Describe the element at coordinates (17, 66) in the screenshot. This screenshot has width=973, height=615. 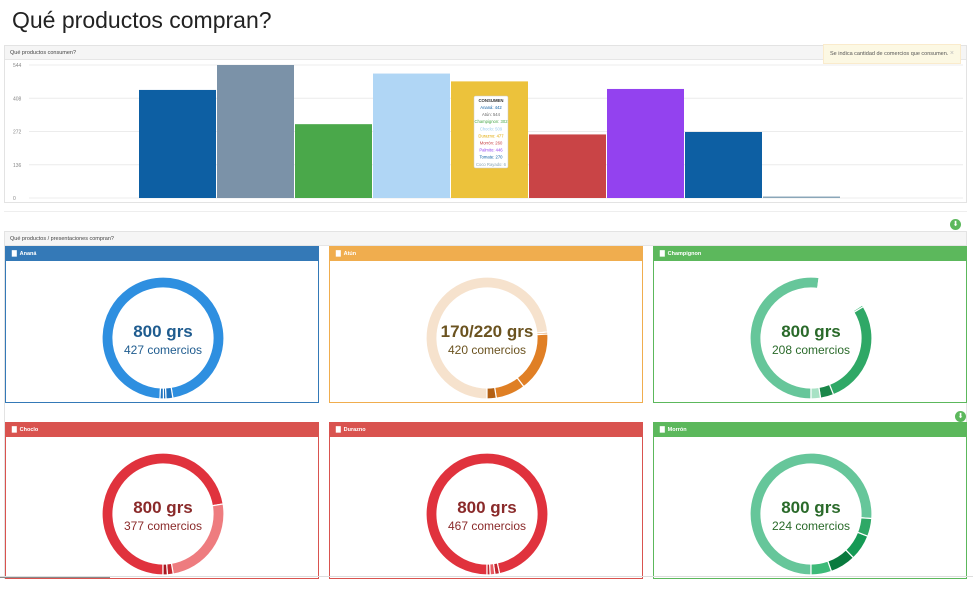
I see `y-tick-label: 544` at that location.